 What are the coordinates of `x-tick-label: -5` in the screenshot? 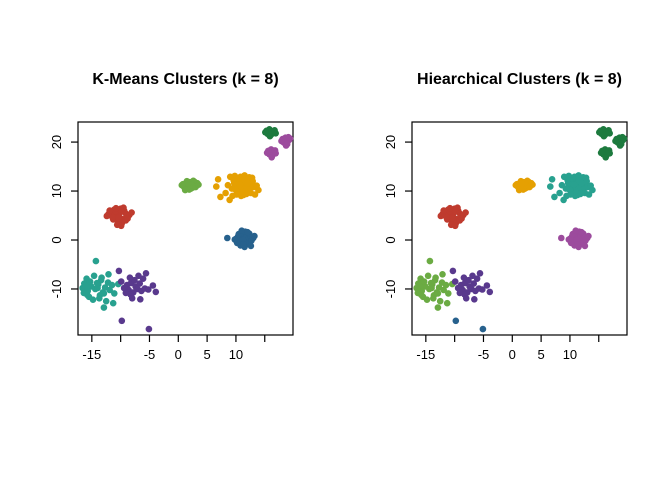 It's located at (150, 354).